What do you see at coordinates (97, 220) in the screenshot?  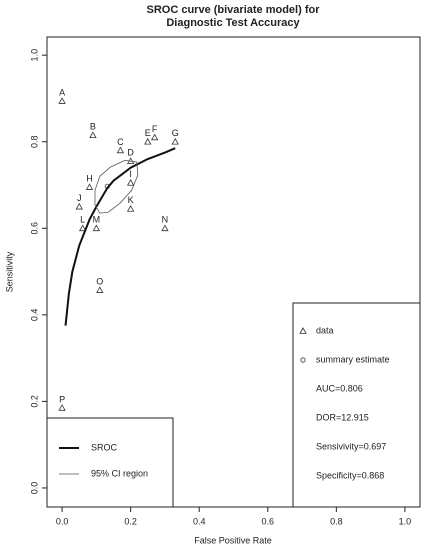 I see `point-label: M` at bounding box center [97, 220].